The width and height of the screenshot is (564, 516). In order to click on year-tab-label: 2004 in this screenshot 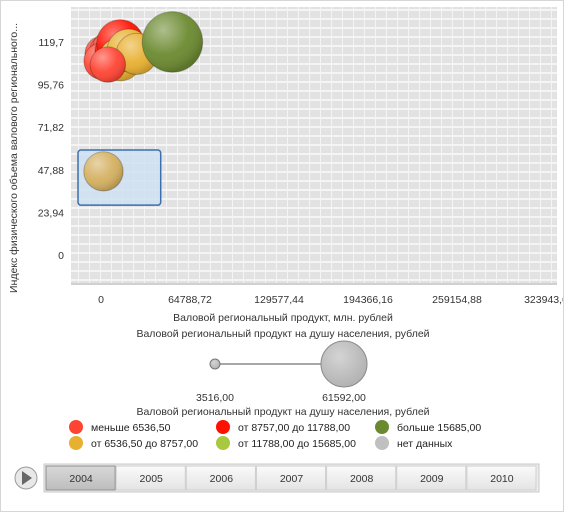, I will do `click(81, 479)`.